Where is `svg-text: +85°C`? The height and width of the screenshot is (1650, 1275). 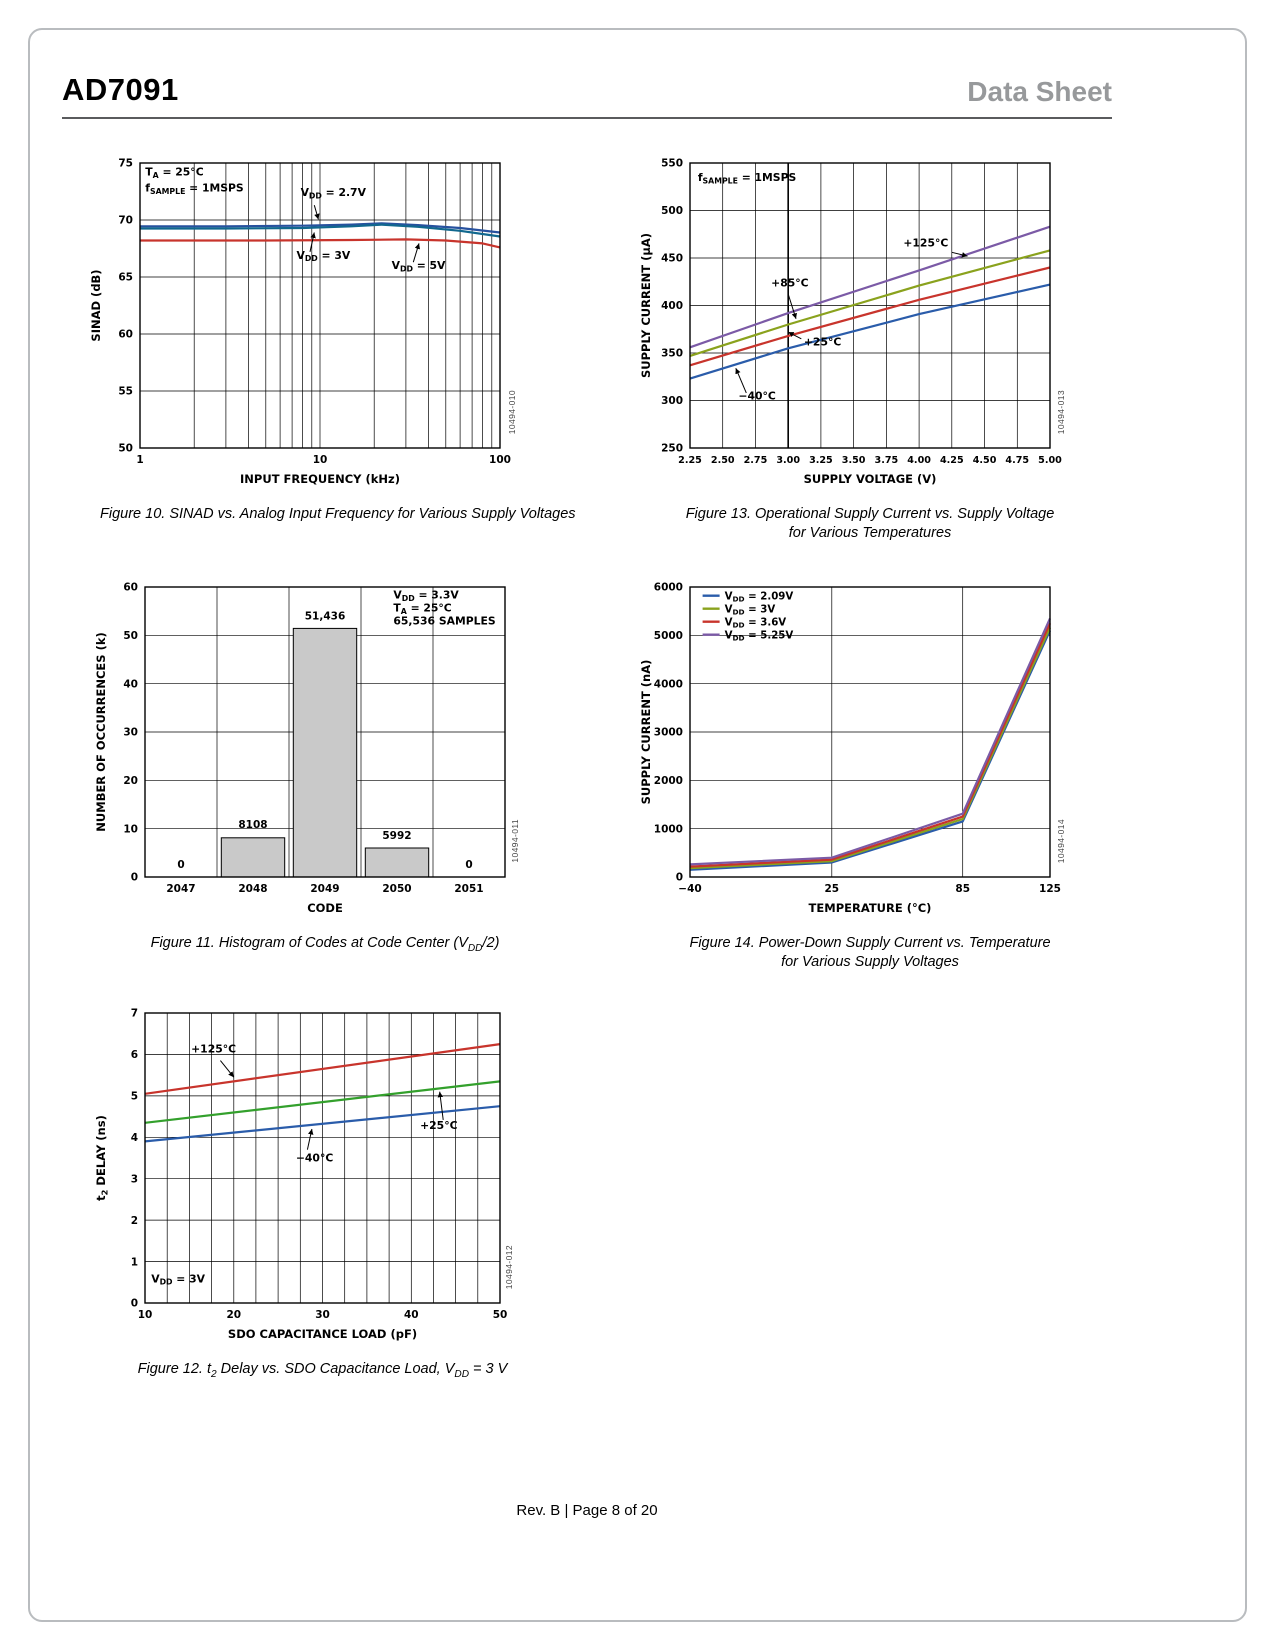
svg-text: +85°C is located at coordinates (789, 283).